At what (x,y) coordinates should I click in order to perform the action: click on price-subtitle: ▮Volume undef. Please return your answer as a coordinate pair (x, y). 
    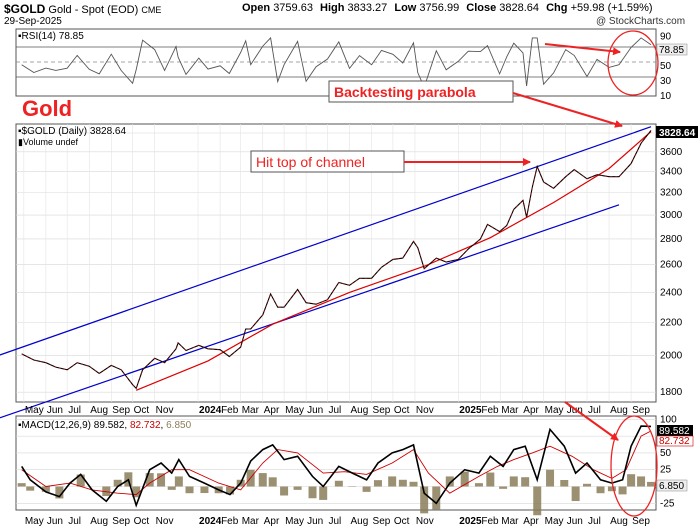
    Looking at the image, I should click on (48, 142).